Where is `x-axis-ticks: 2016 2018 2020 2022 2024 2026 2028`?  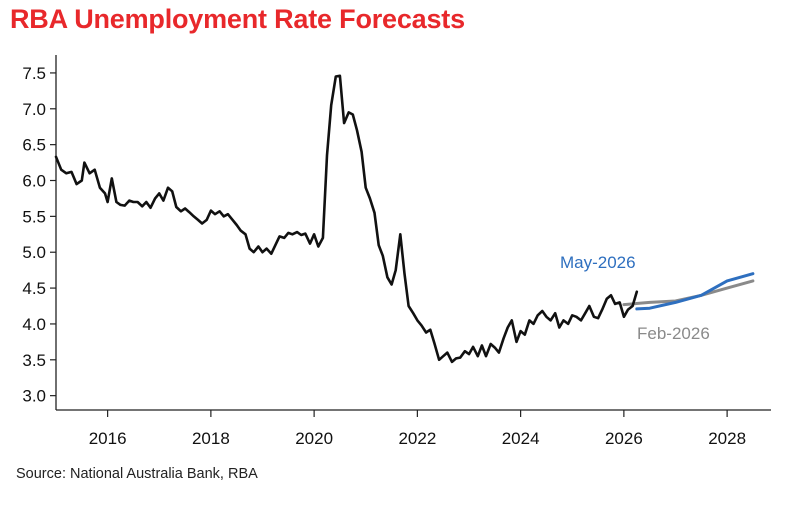
x-axis-ticks: 2016 2018 2020 2022 2024 2026 2028 is located at coordinates (417, 429).